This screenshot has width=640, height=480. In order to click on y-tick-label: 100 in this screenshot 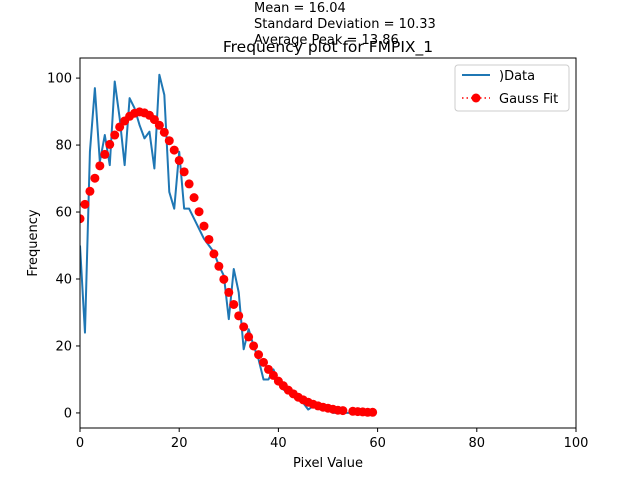, I will do `click(59, 79)`.